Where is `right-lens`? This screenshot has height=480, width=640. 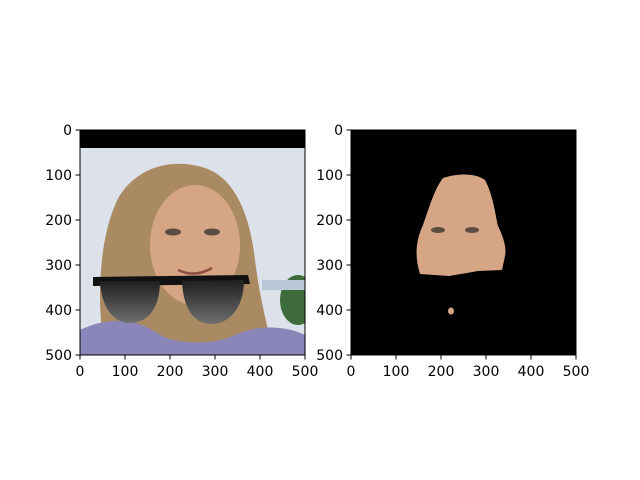 right-lens is located at coordinates (213, 302).